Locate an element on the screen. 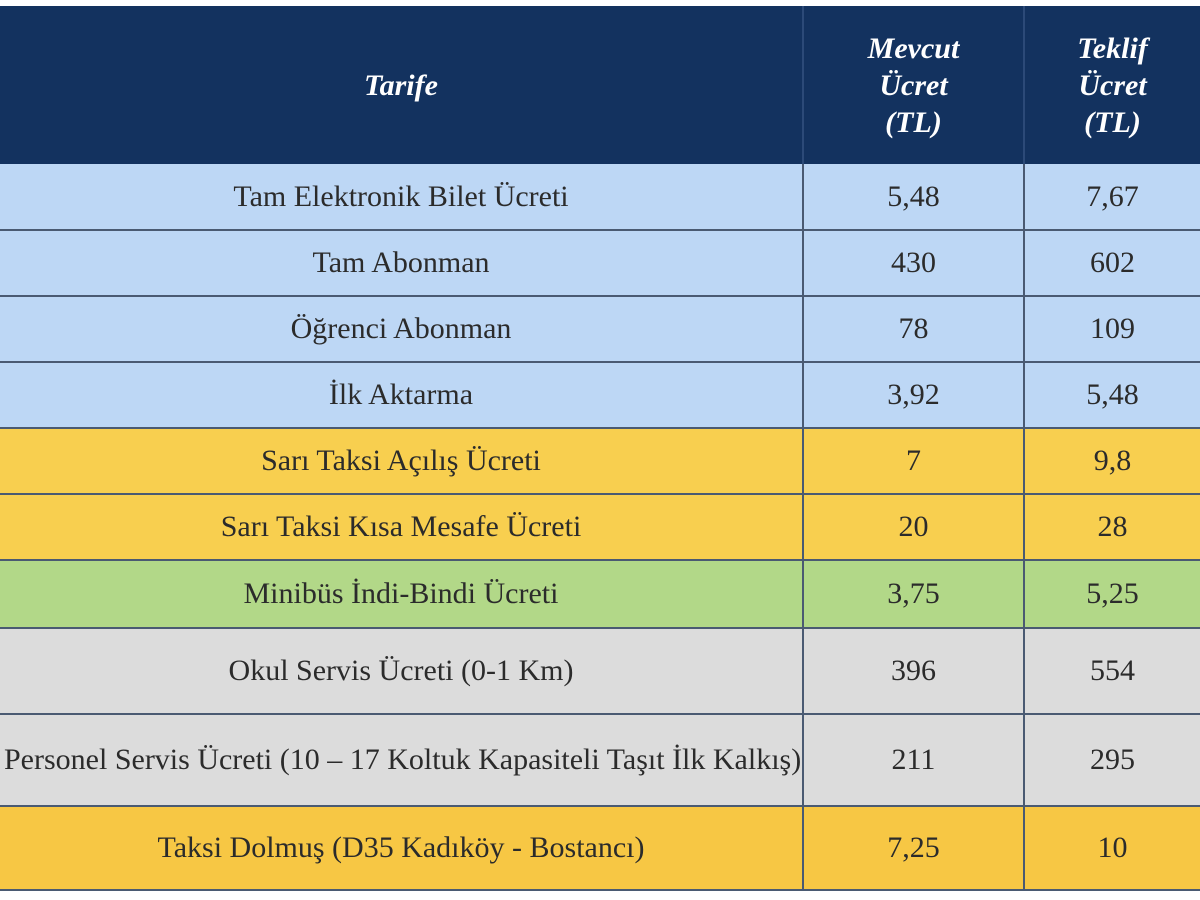  header-proposed-fee-line3: (TL) is located at coordinates (1112, 122).